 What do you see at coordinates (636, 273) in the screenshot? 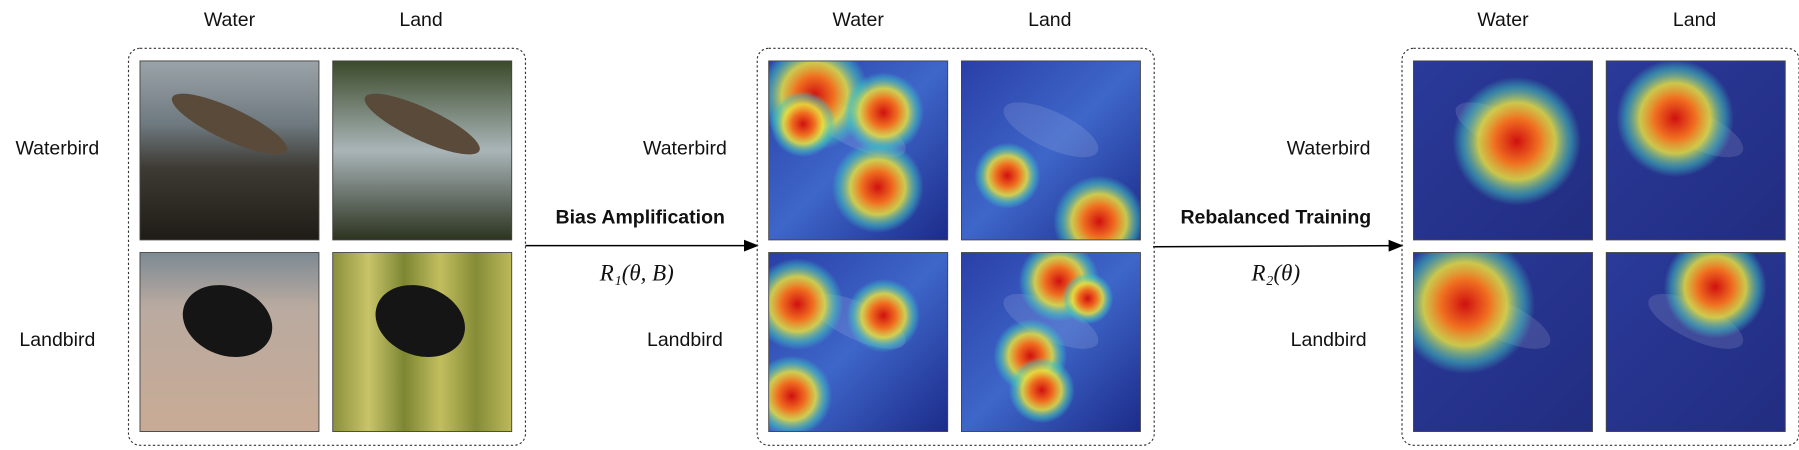
I see `arrow-formula: R₁(θ, B)` at bounding box center [636, 273].